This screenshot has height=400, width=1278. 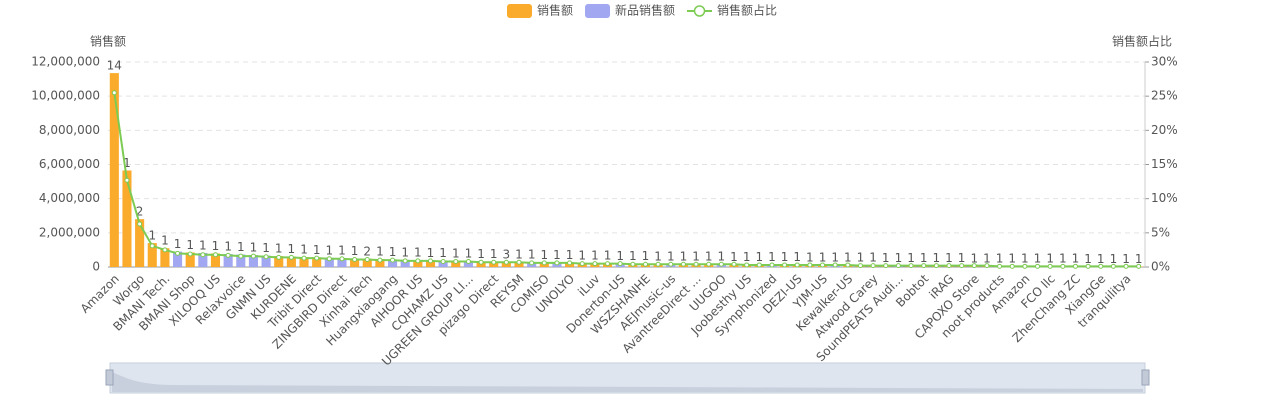 What do you see at coordinates (1160, 267) in the screenshot?
I see `y2-tick-label: 0%` at bounding box center [1160, 267].